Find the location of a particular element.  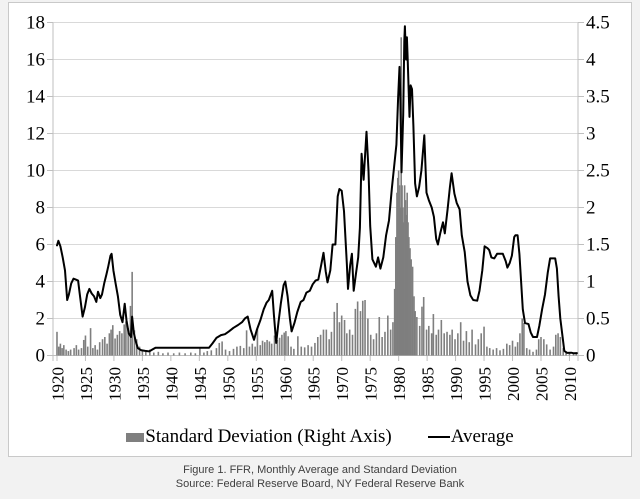

svg-text: 0.5 is located at coordinates (598, 319).